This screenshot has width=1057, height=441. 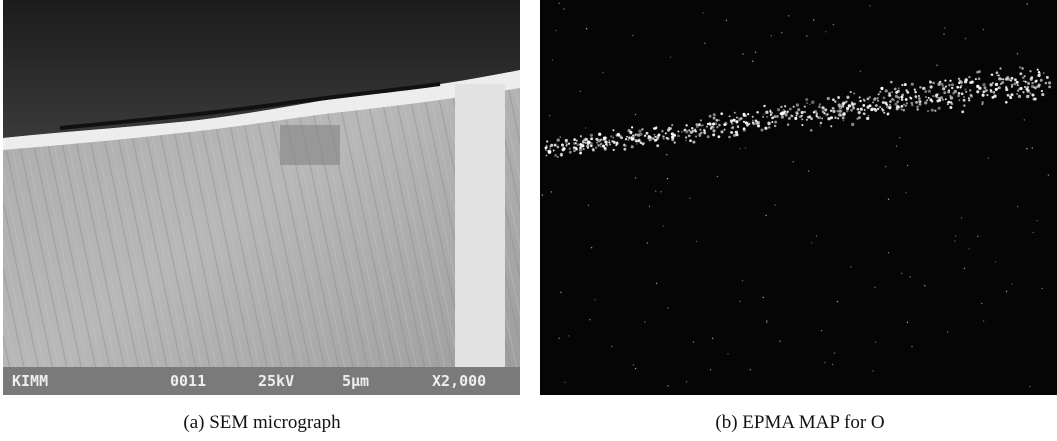 I want to click on sem-bright-band, so click(x=261, y=110).